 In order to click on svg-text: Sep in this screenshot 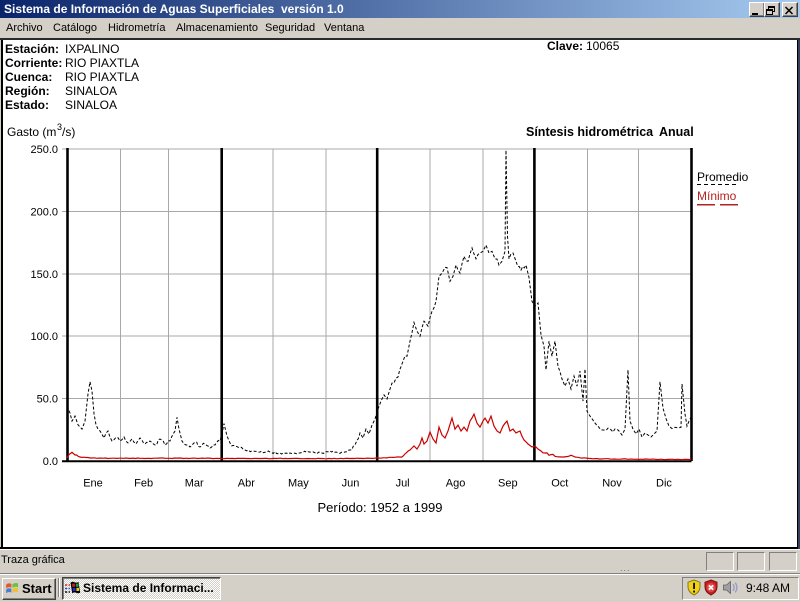, I will do `click(508, 484)`.